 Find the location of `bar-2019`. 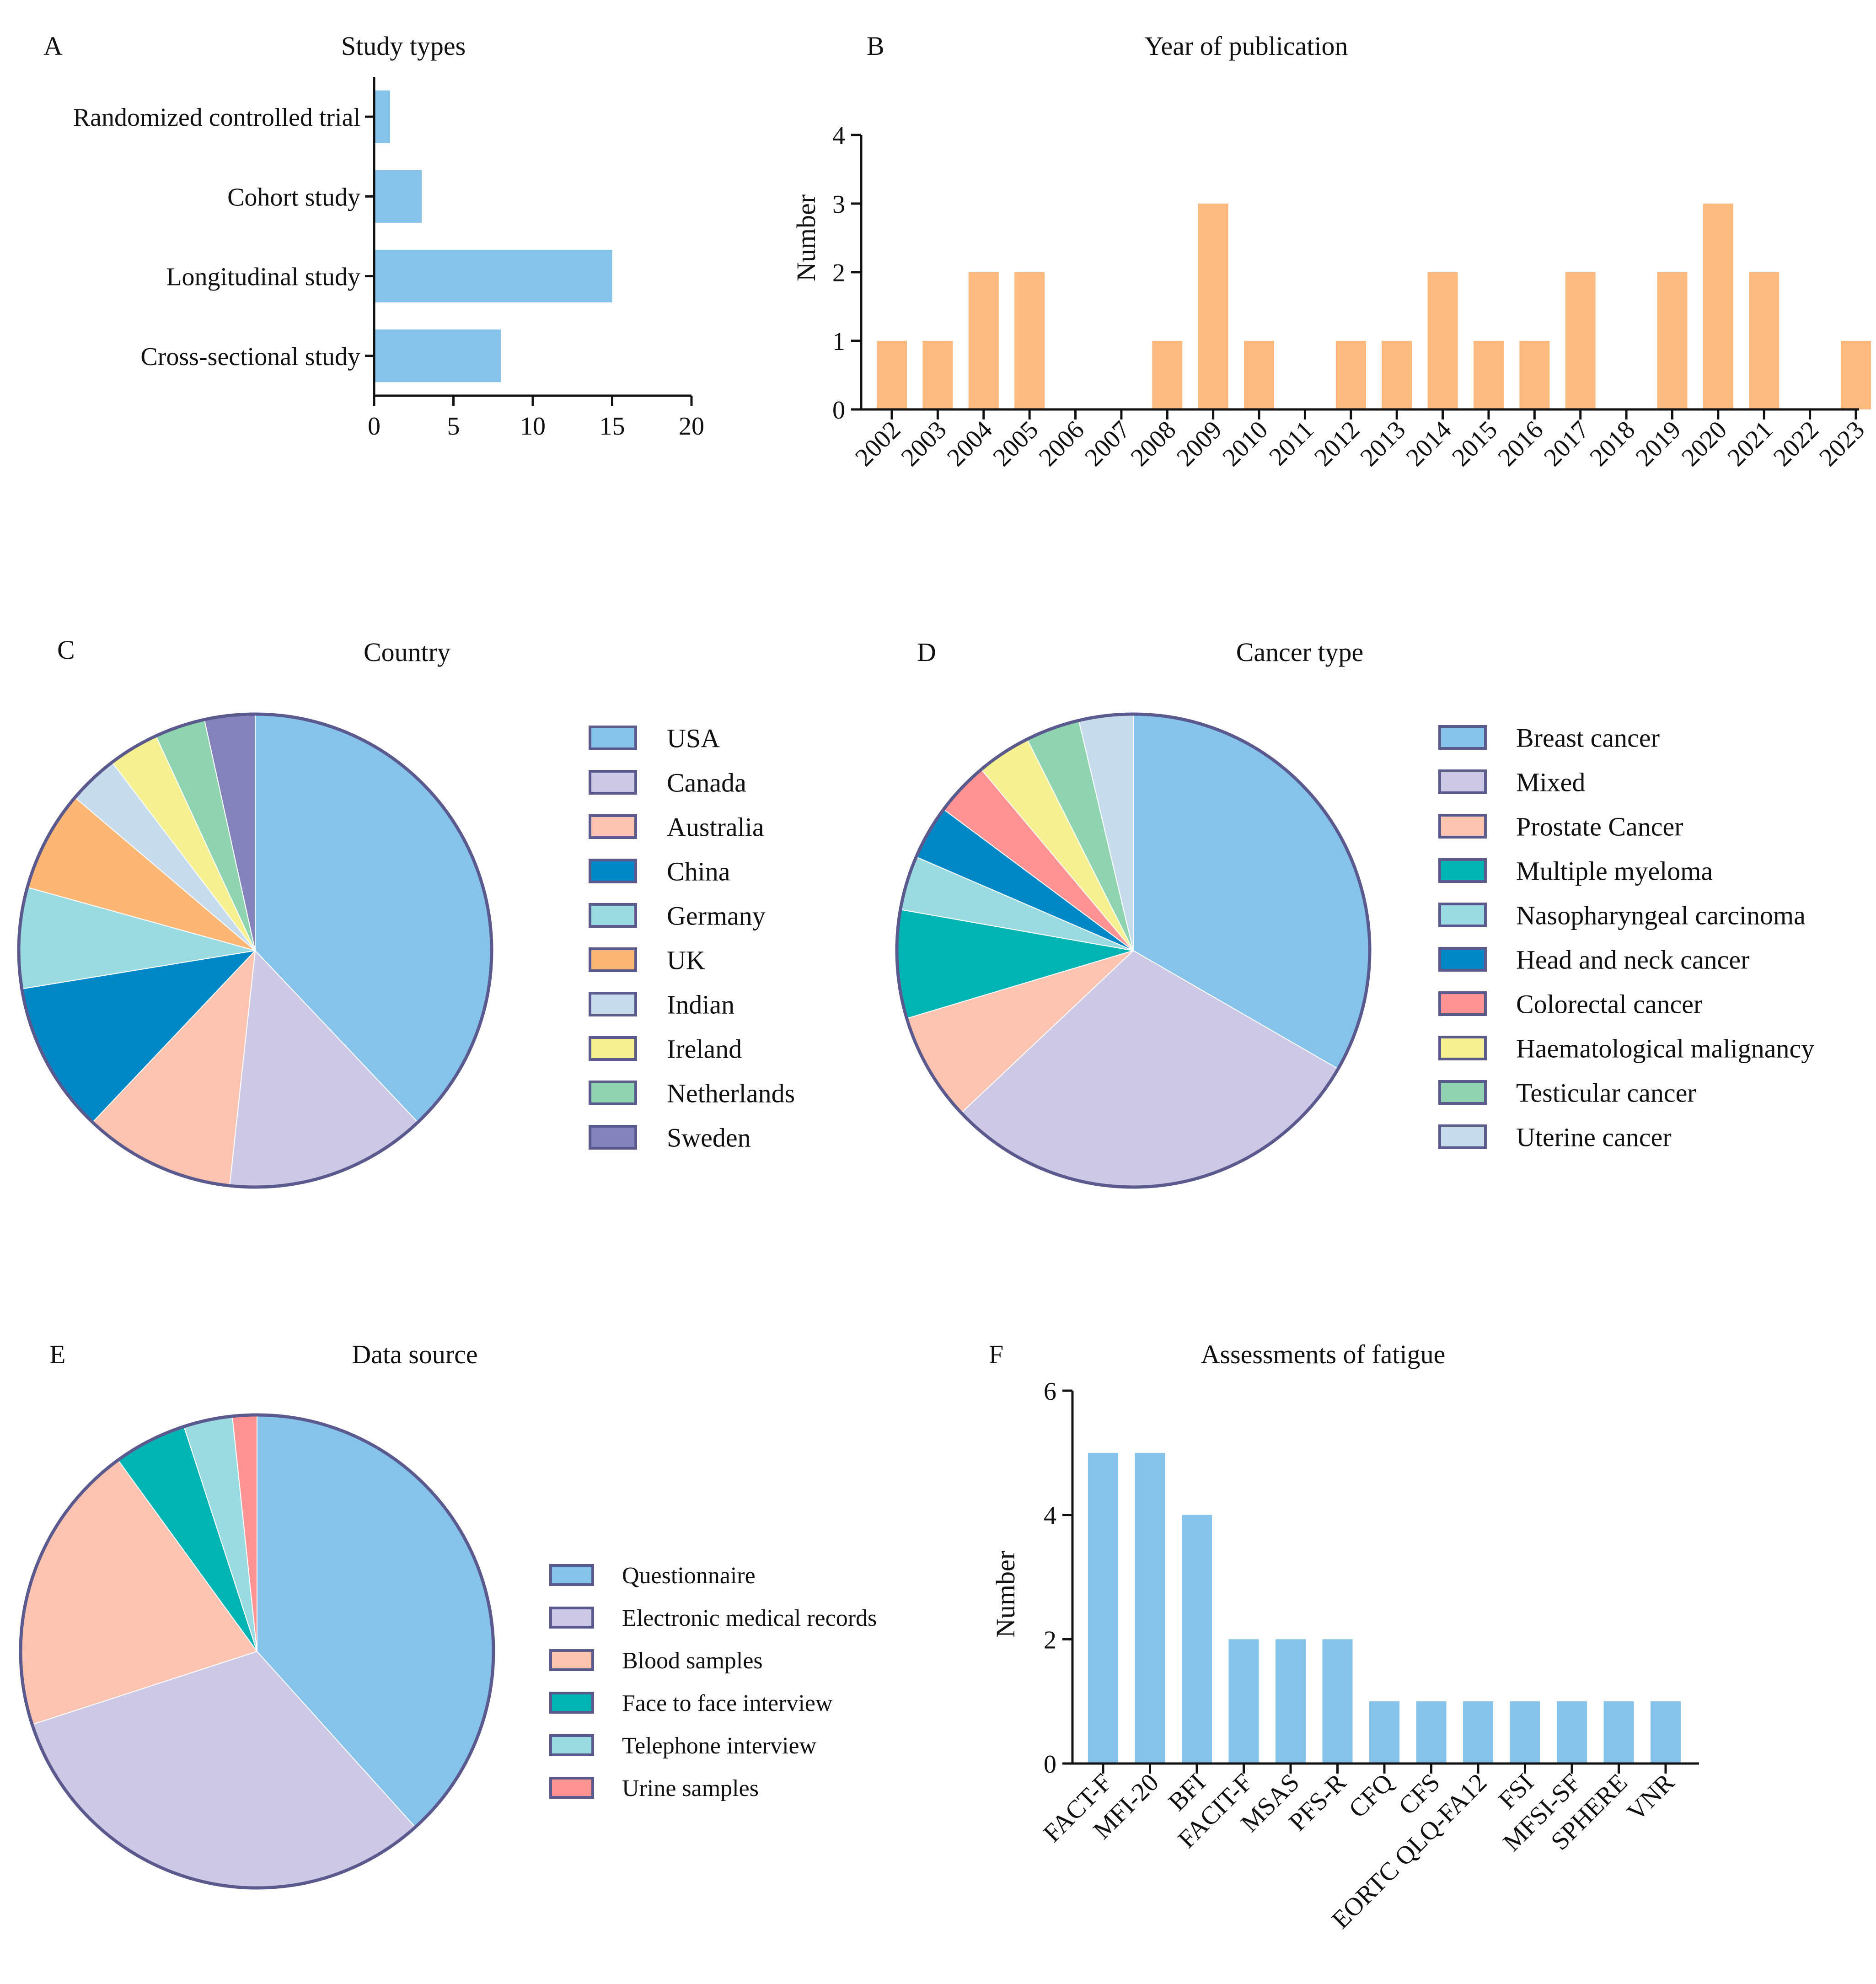

bar-2019 is located at coordinates (1672, 340).